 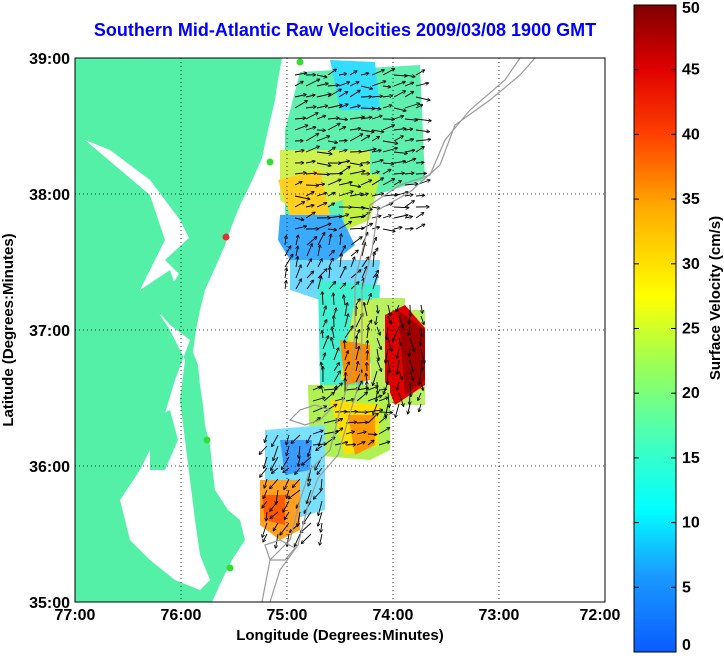 I want to click on y-axis-label: Latitude (Degrees:Minutes), so click(x=8, y=329).